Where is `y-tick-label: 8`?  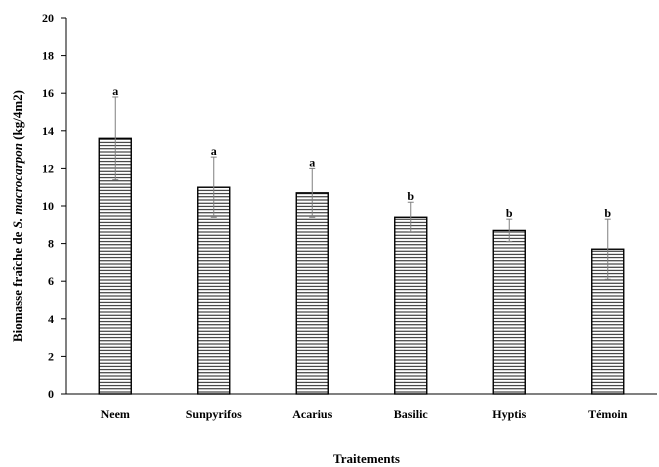
y-tick-label: 8 is located at coordinates (51, 244).